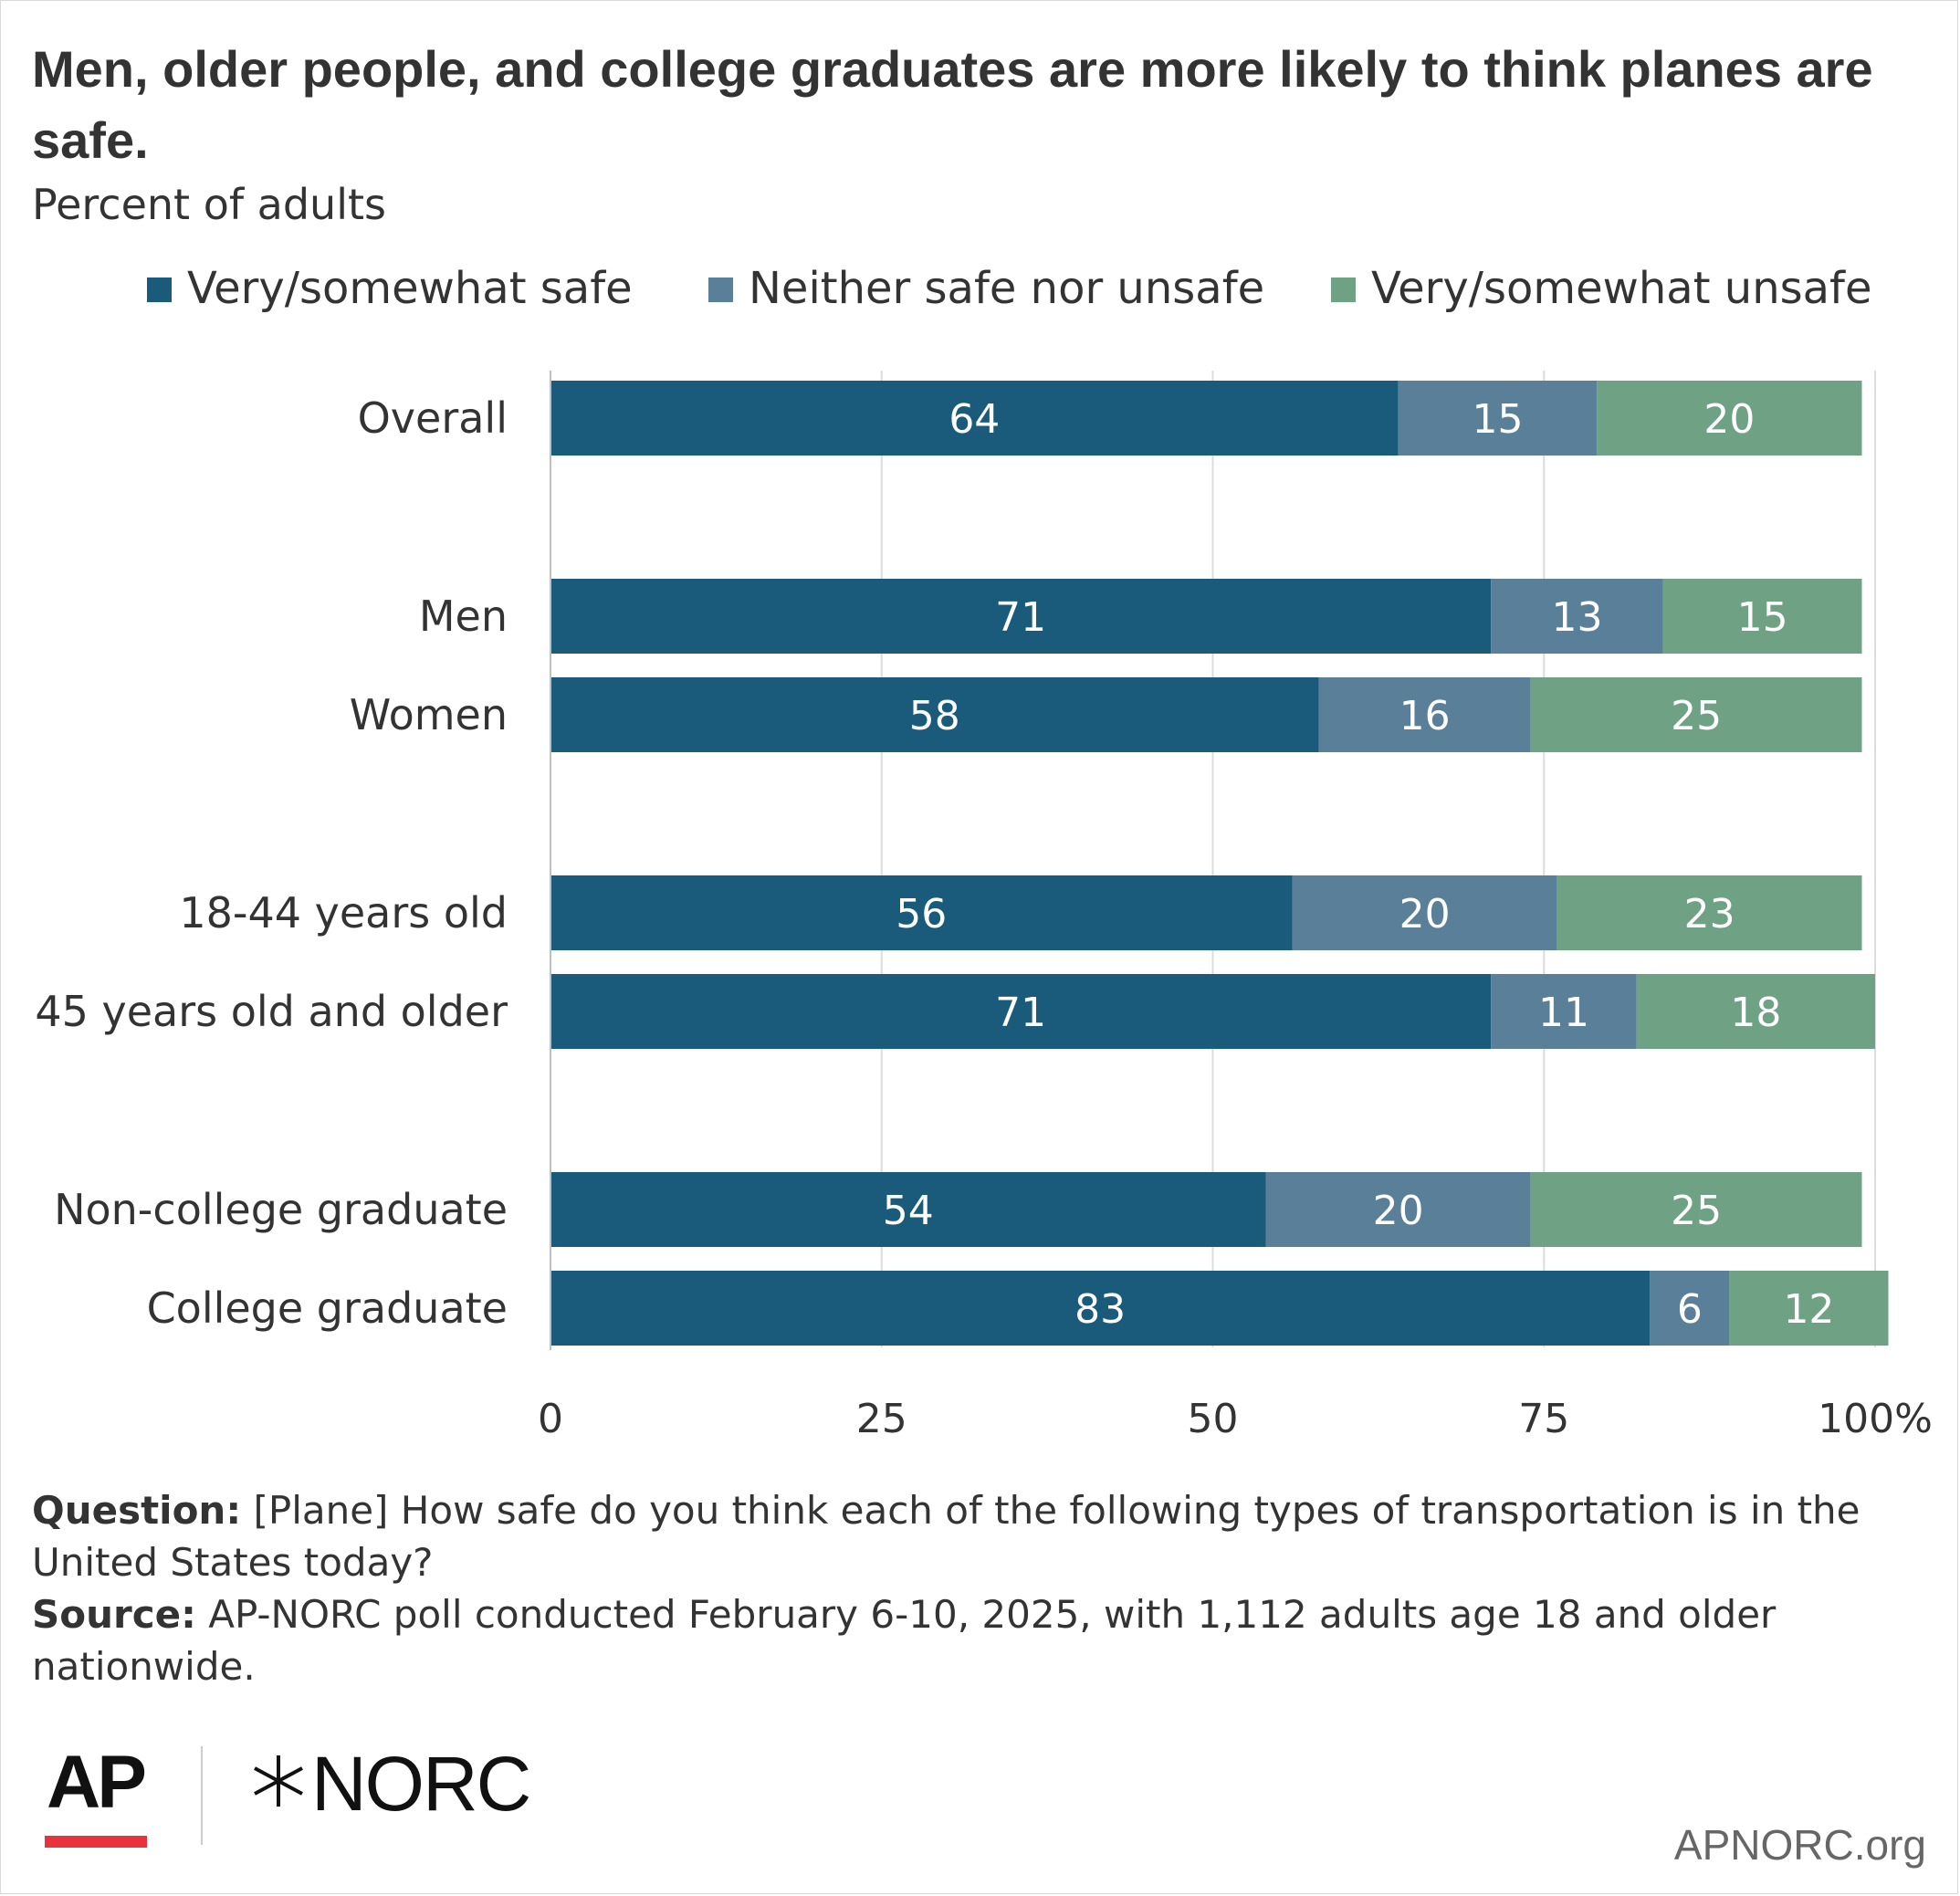  I want to click on category-label: 45 years old and older, so click(271, 1011).